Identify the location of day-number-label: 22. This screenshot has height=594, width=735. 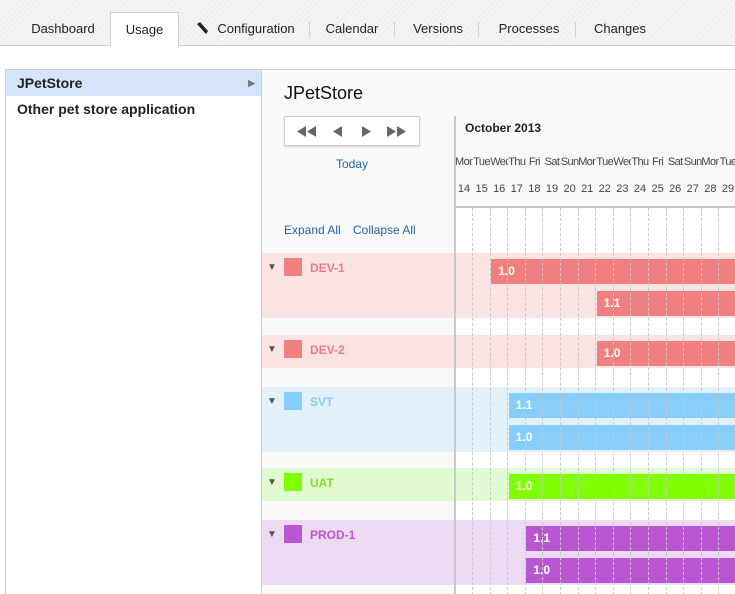
(604, 189).